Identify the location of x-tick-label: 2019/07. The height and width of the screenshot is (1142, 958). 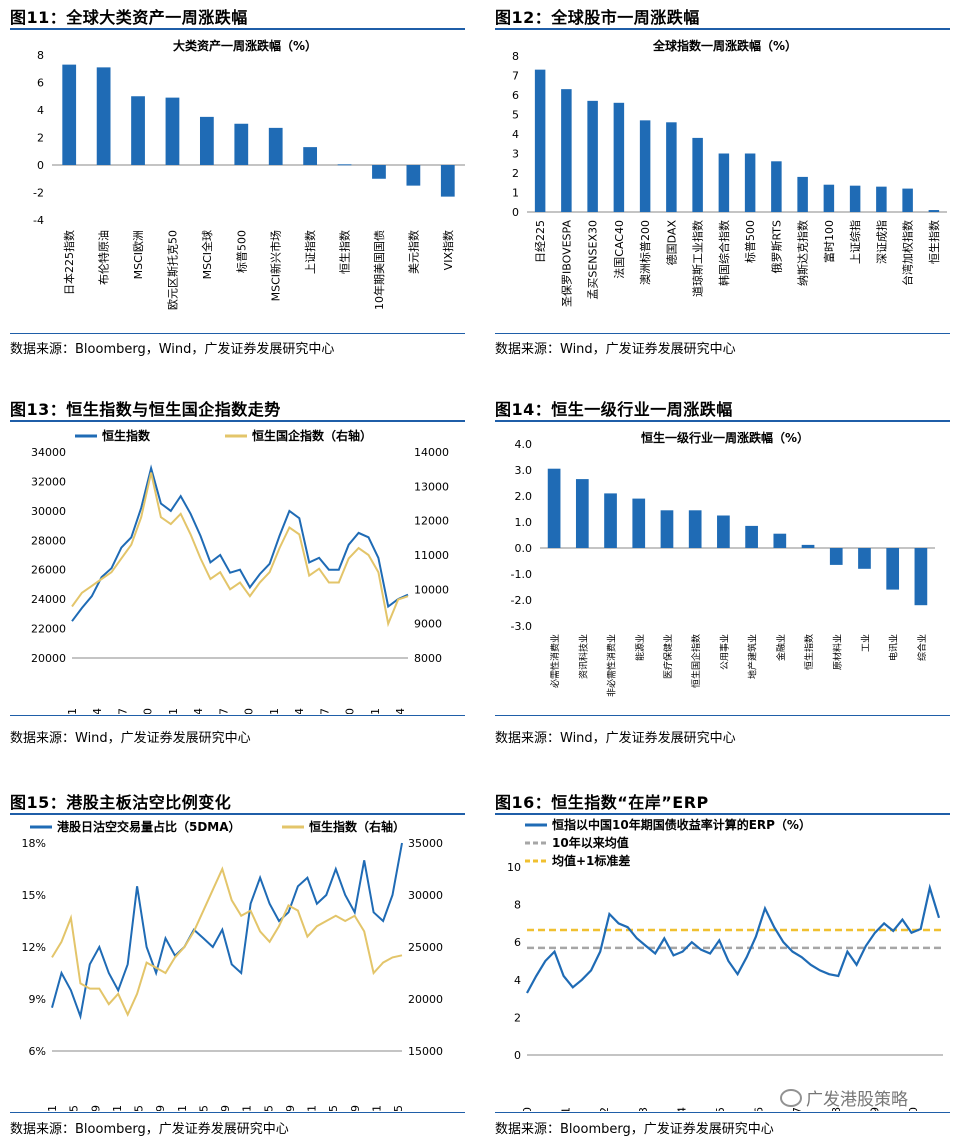
(324, 711).